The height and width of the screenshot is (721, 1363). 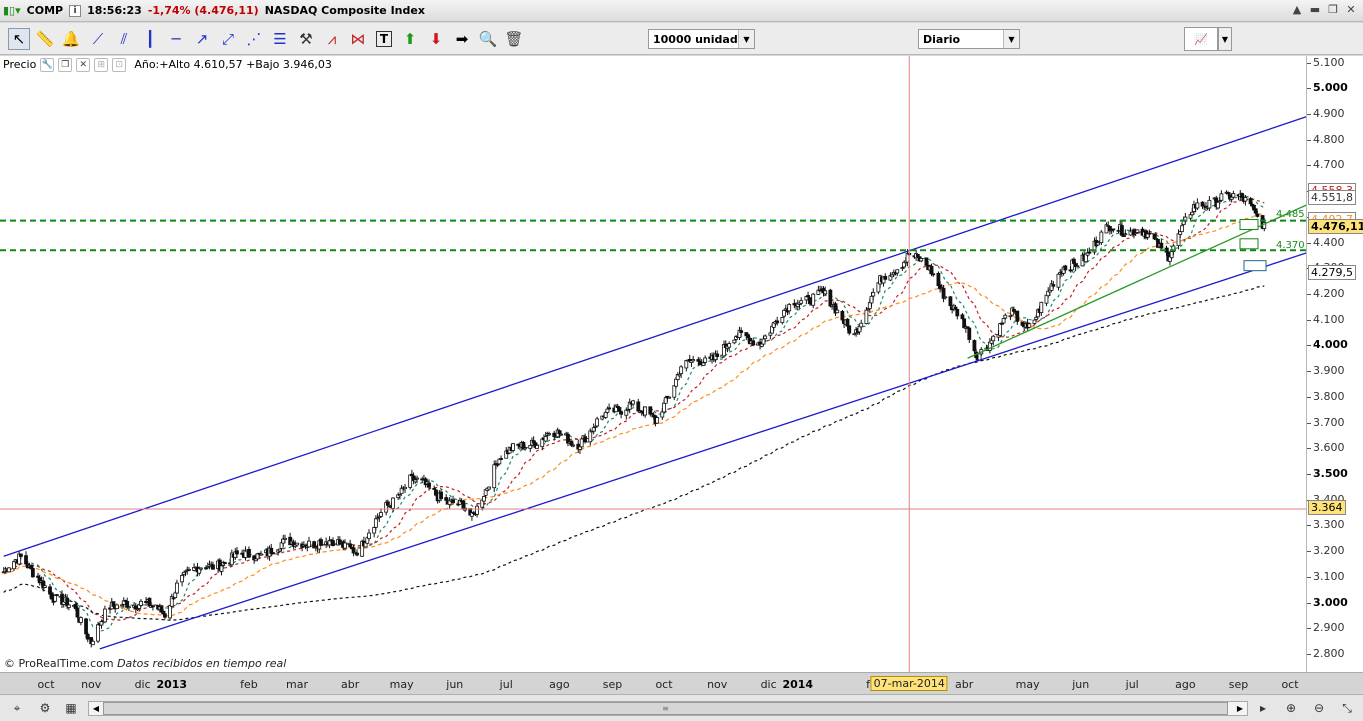 What do you see at coordinates (12, 10) in the screenshot?
I see `chart-type-icon: ▮▯▾` at bounding box center [12, 10].